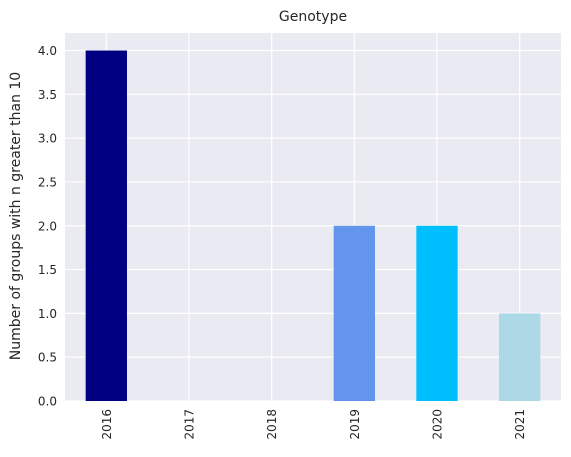  I want to click on bar-2020, so click(437, 313).